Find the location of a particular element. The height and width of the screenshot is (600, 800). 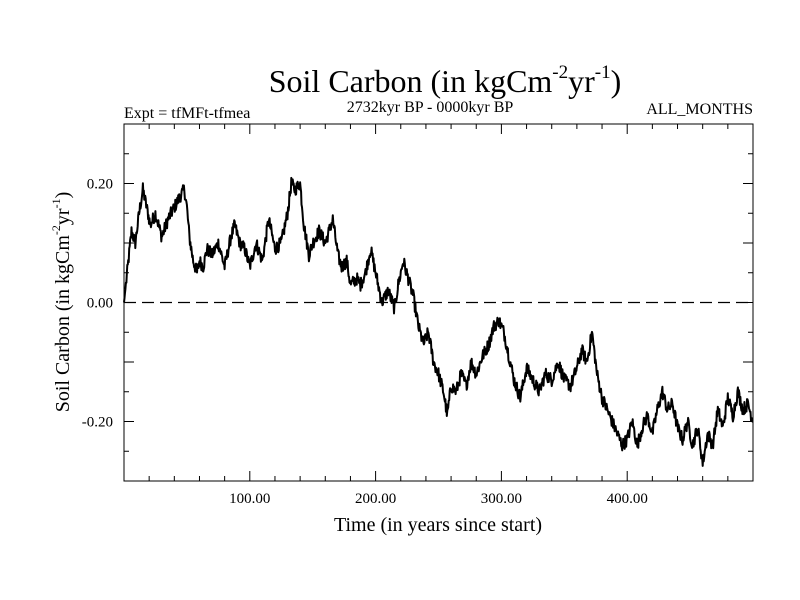

chart-title: Soil Carbon (in kgCm-2yr-1) is located at coordinates (445, 80).